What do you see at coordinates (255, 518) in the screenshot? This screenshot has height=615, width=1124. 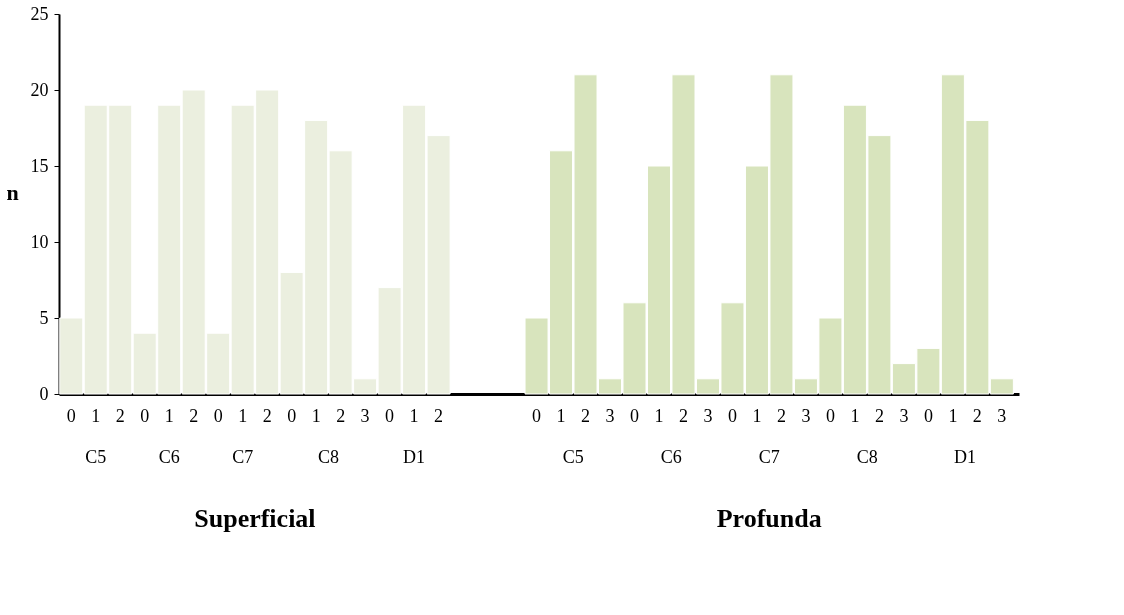 I see `text: Superficial` at bounding box center [255, 518].